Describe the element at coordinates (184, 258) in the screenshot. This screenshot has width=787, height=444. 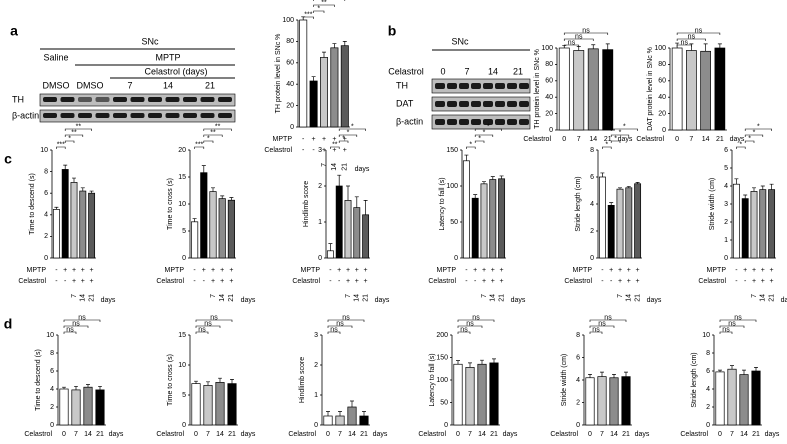
I see `y-tick-label: 0` at that location.